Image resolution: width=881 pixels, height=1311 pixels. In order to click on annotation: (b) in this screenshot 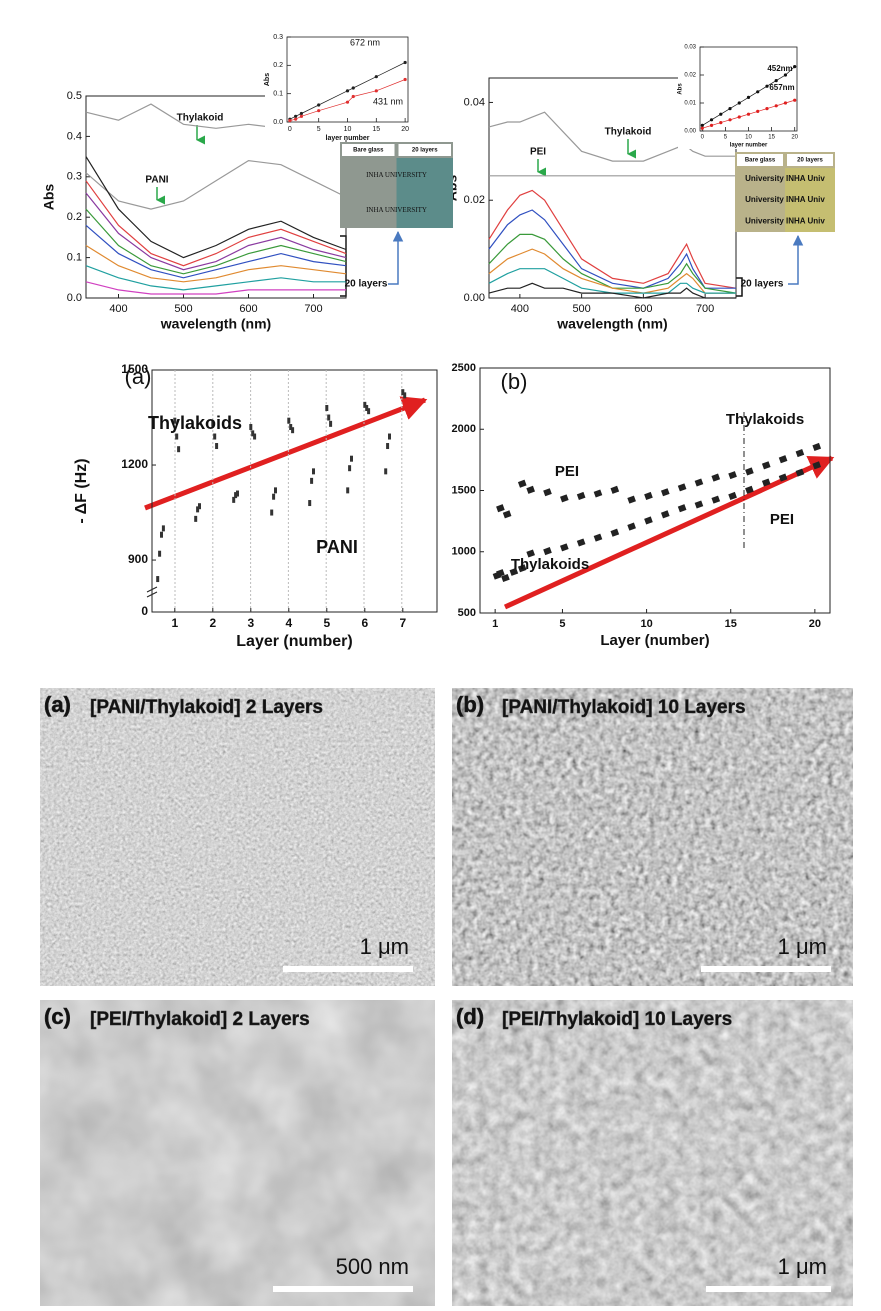, I will do `click(514, 381)`.